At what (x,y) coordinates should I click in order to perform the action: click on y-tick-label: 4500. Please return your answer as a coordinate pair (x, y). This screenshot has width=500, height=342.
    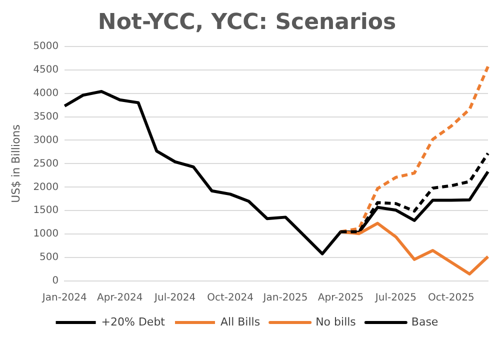
    Looking at the image, I should click on (46, 70).